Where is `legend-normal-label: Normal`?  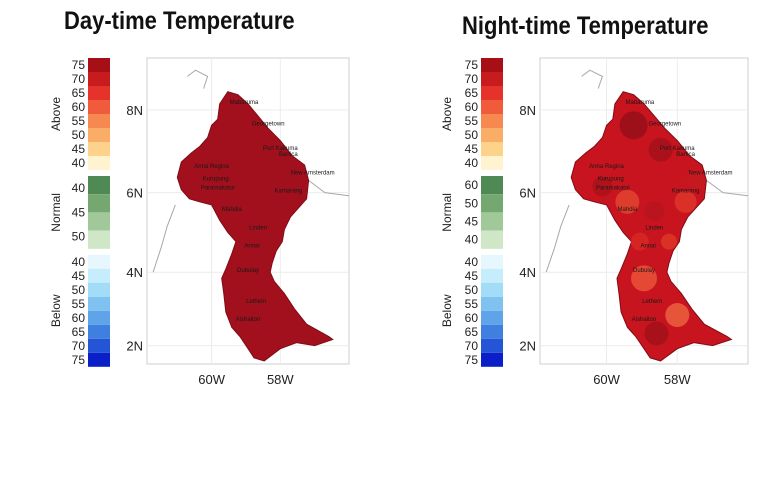 legend-normal-label: Normal is located at coordinates (56, 212).